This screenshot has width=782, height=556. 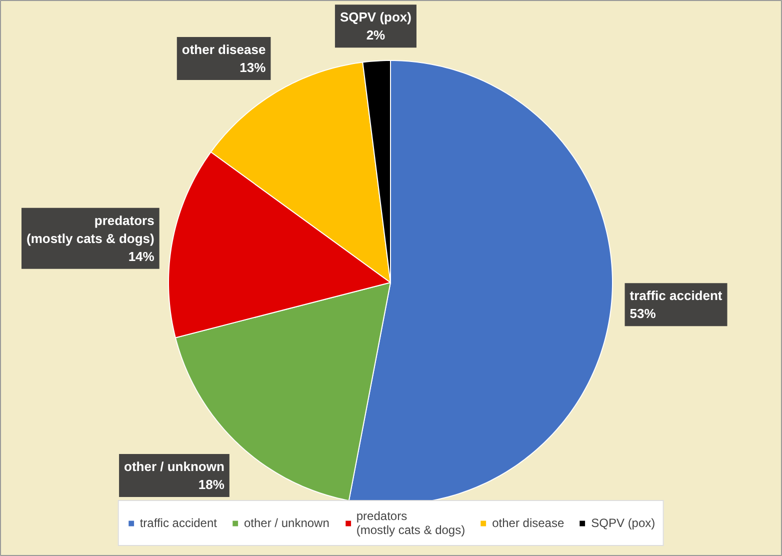 What do you see at coordinates (90, 229) in the screenshot?
I see `slice-label: predators (mostly cats & dogs)` at bounding box center [90, 229].